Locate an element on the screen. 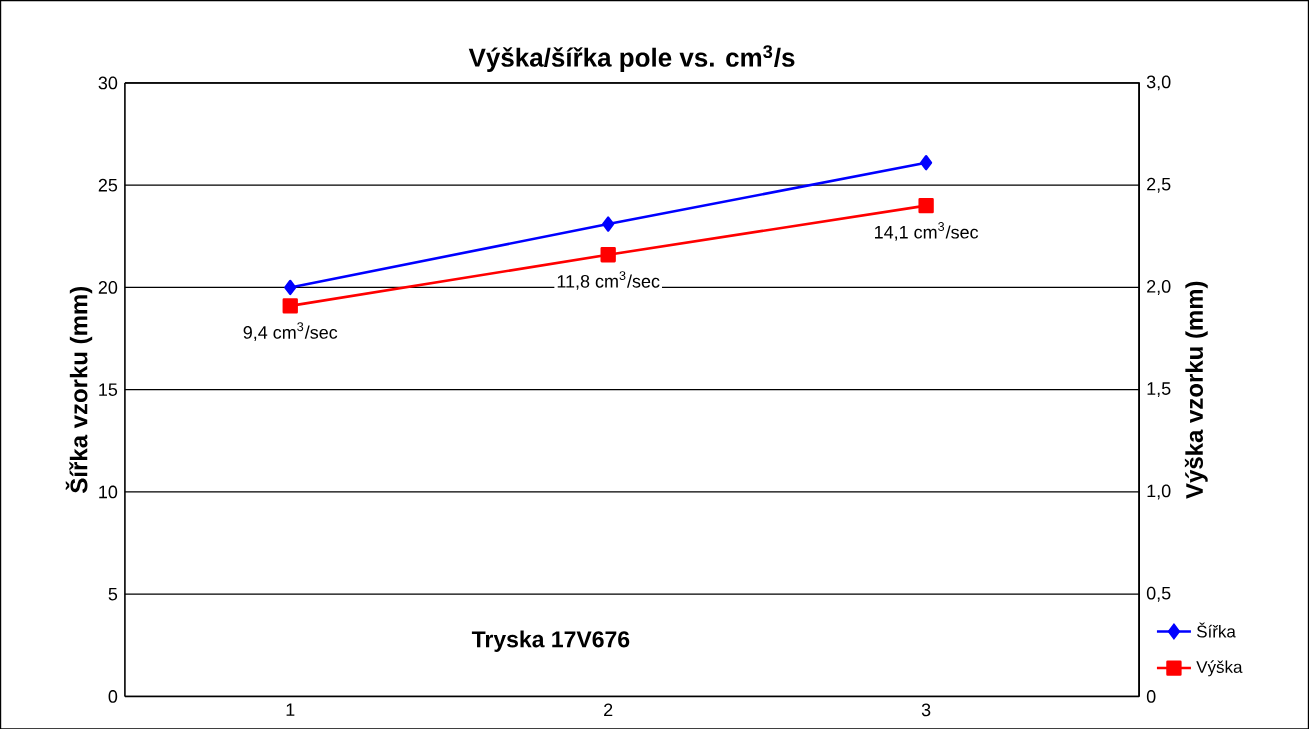 This screenshot has height=729, width=1309. annotation: 11,8 cm$^{3}$/sec is located at coordinates (608, 280).